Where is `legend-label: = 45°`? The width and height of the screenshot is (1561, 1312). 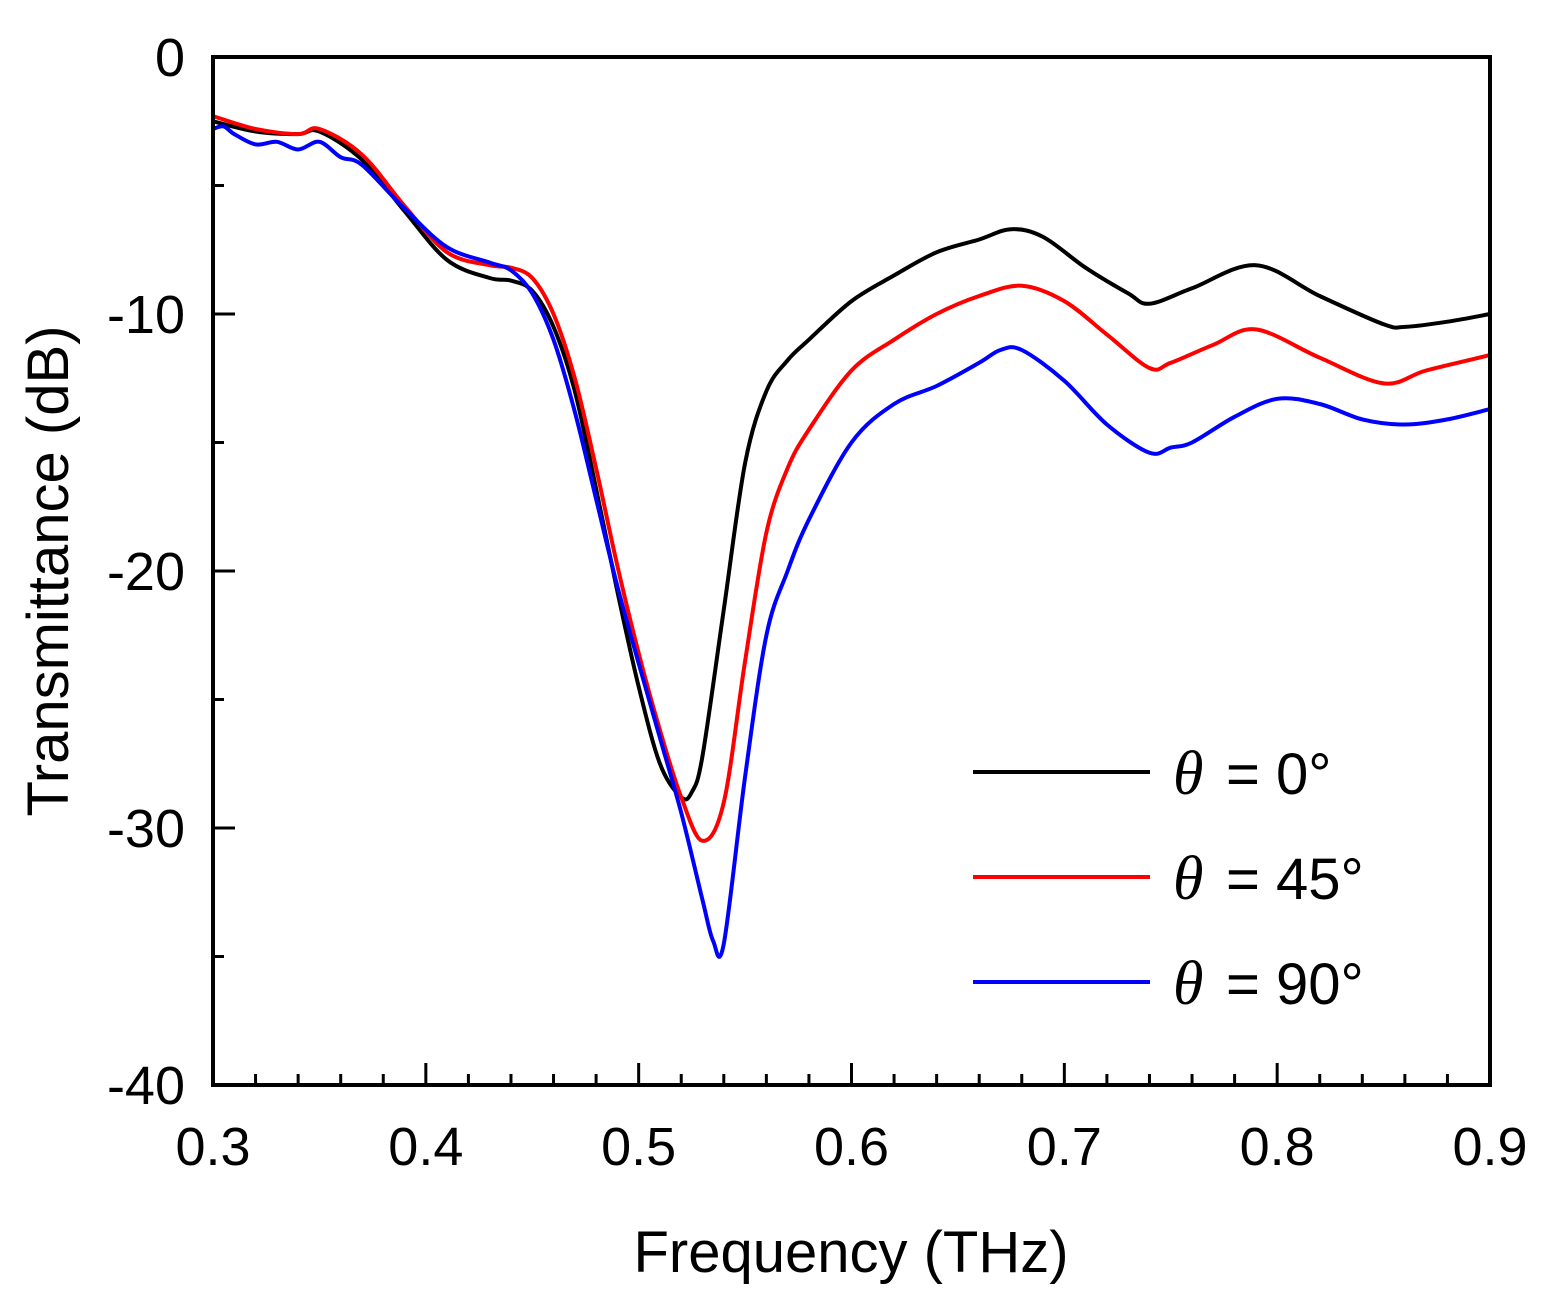
legend-label: = 45° is located at coordinates (1295, 879).